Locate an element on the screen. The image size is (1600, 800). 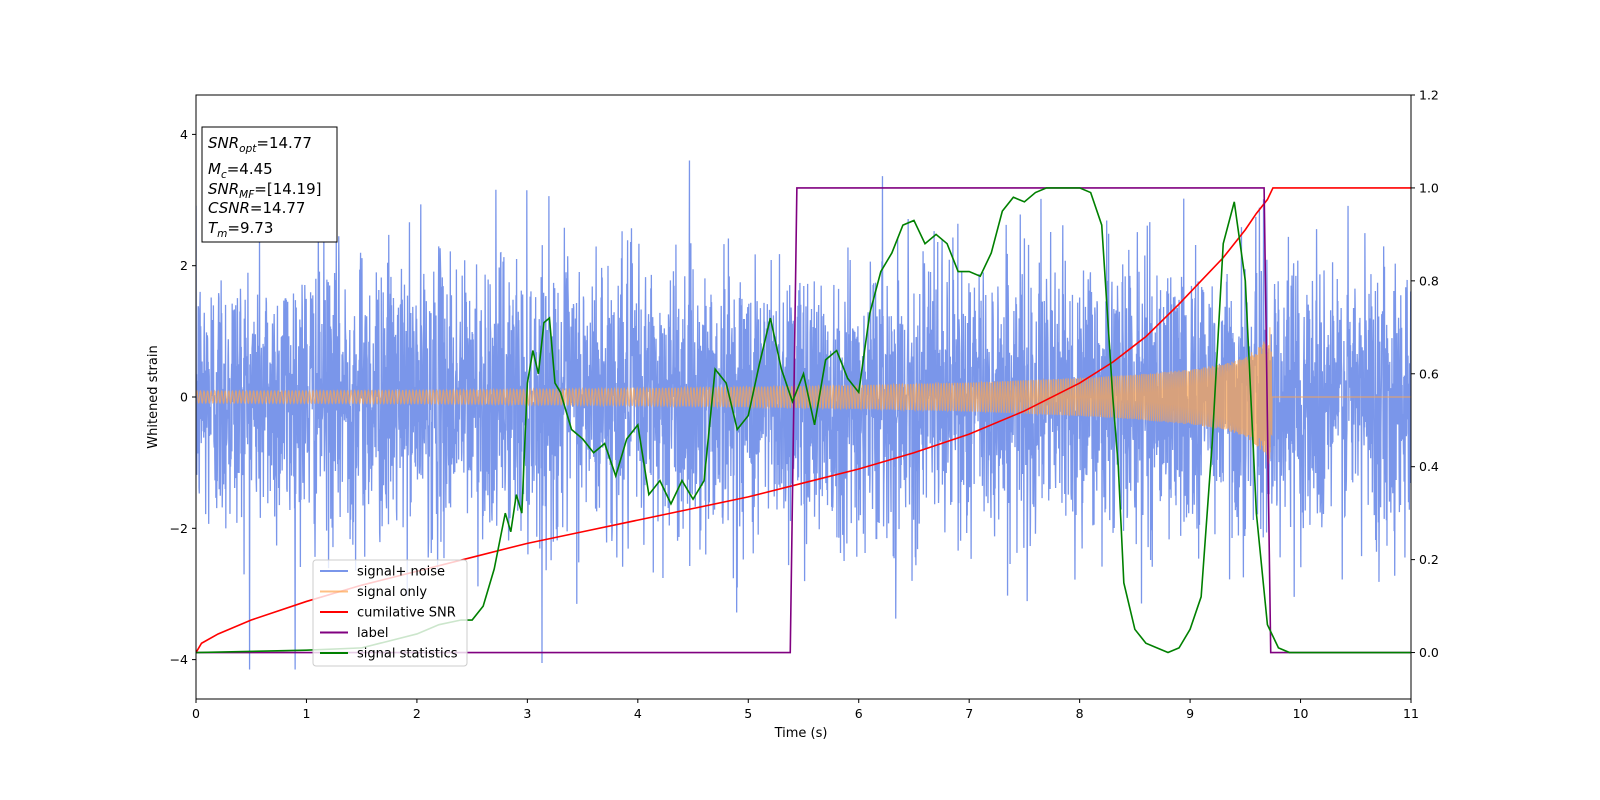
info-mc-value: =4.45 is located at coordinates (250, 169).